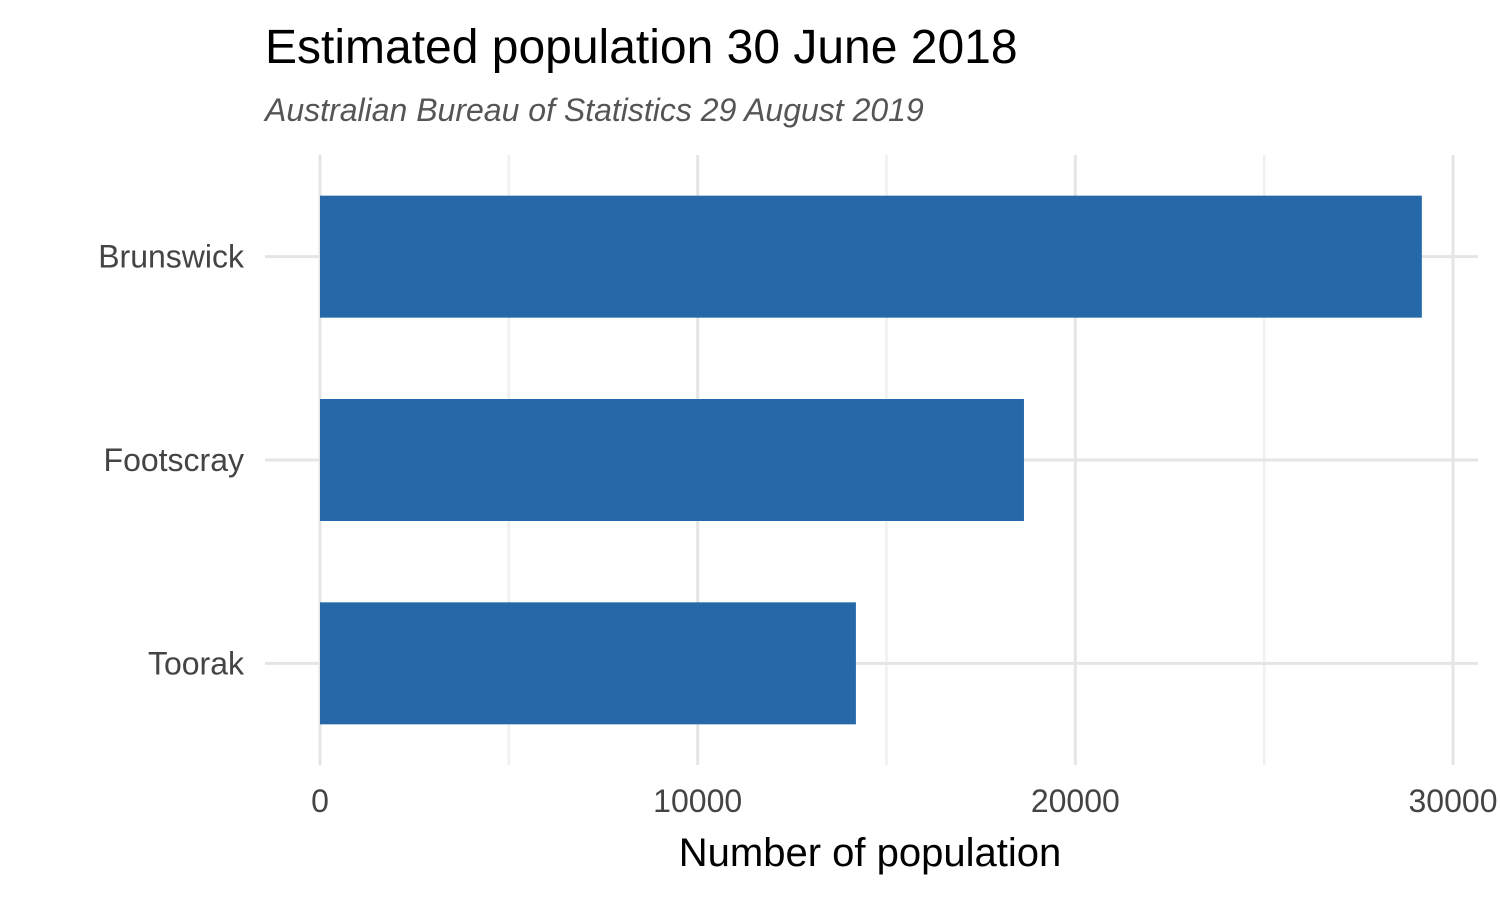 This screenshot has width=1500, height=900. I want to click on y-tick-label: Toorak, so click(196, 663).